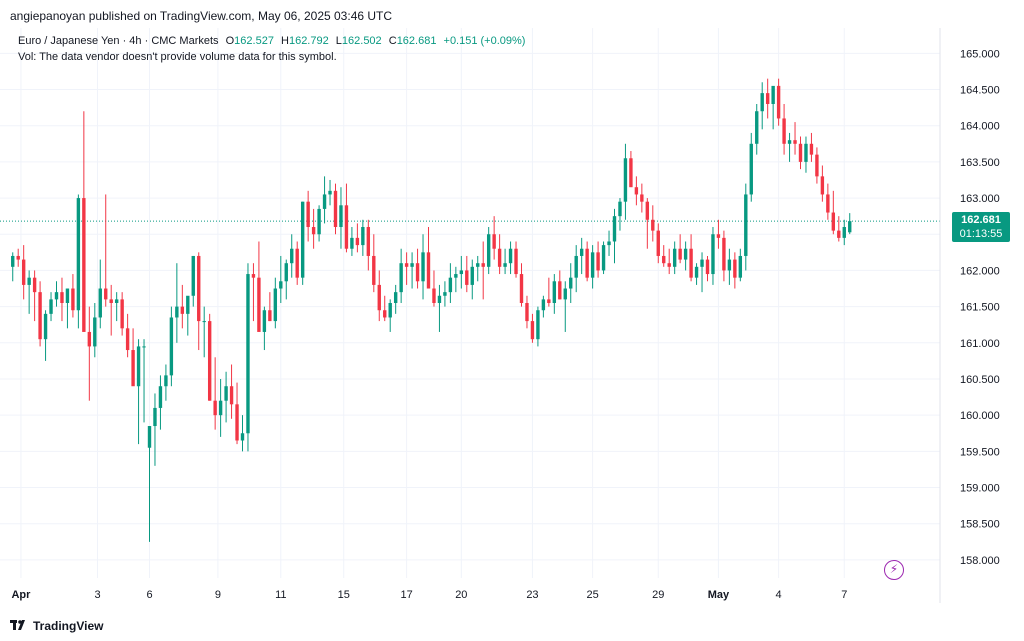 The width and height of the screenshot is (1024, 641). I want to click on y-tick-label: 162.000, so click(980, 271).